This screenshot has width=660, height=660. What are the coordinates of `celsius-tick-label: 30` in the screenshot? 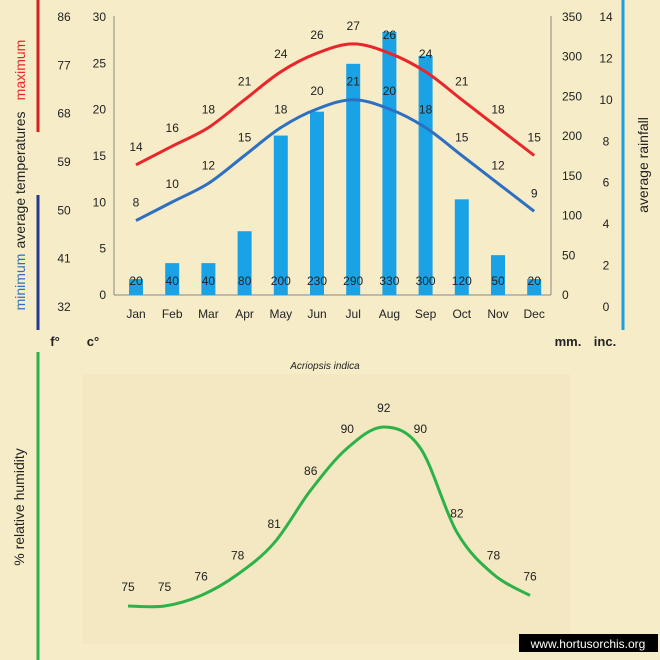 It's located at (100, 17).